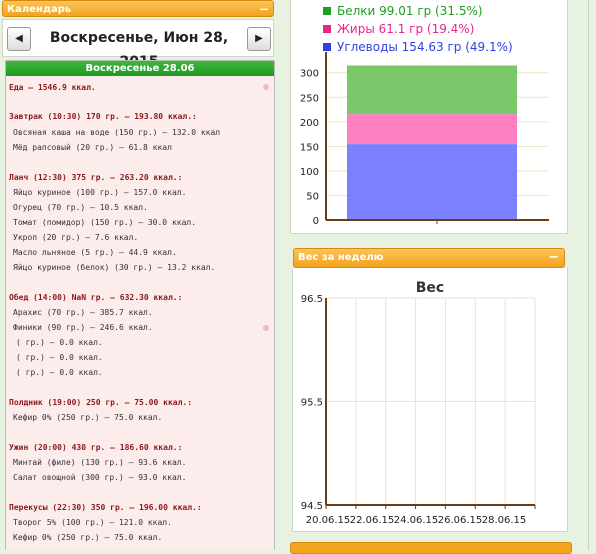  What do you see at coordinates (372, 520) in the screenshot?
I see `x-tick-label: 22.06.15` at bounding box center [372, 520].